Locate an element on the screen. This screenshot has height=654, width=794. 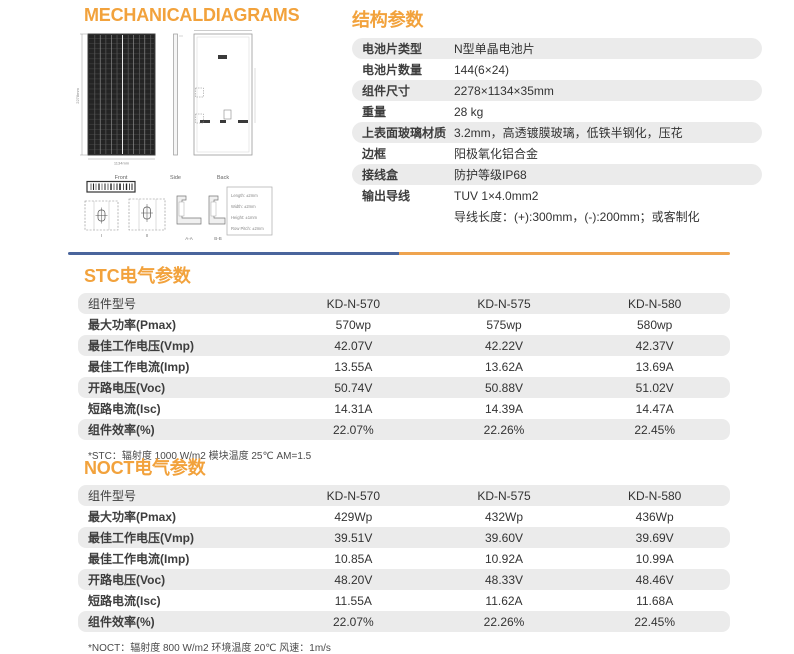
param-value: 13.55A is located at coordinates (353, 366).